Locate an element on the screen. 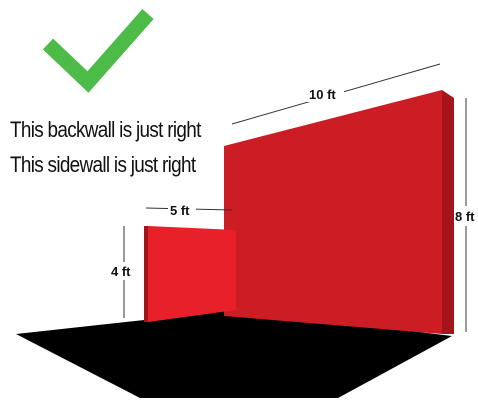  backwall-width-label: 10 ft is located at coordinates (322, 94).